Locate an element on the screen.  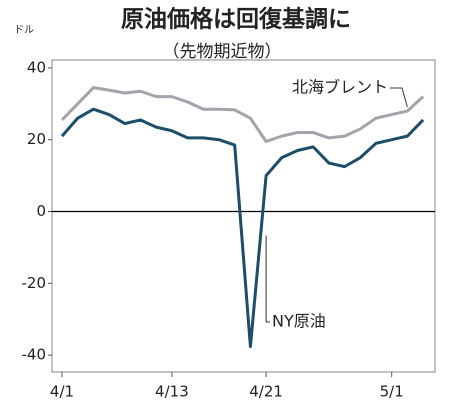
chart-subtitle: （先物期近物） is located at coordinates (222, 52).